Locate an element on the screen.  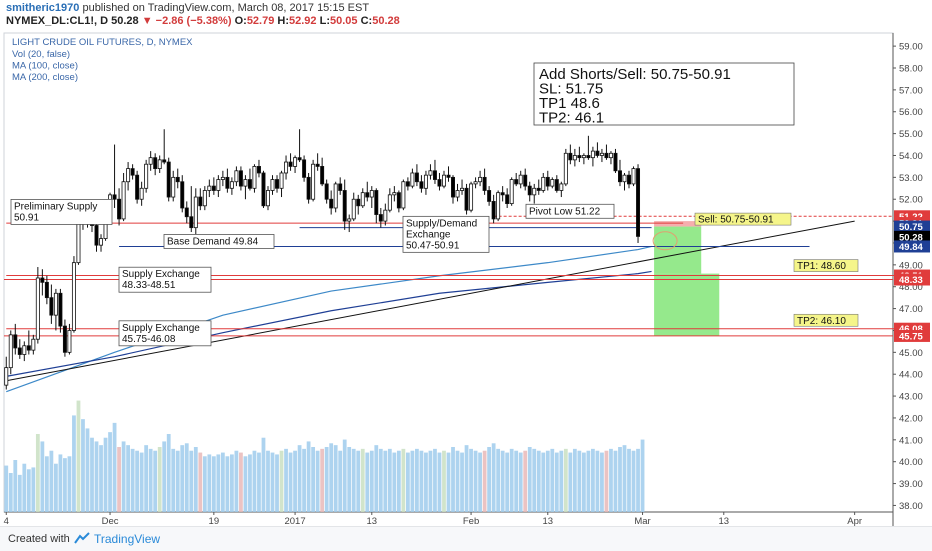
tp1-note-text: TP1: 48.60 is located at coordinates (821, 266).